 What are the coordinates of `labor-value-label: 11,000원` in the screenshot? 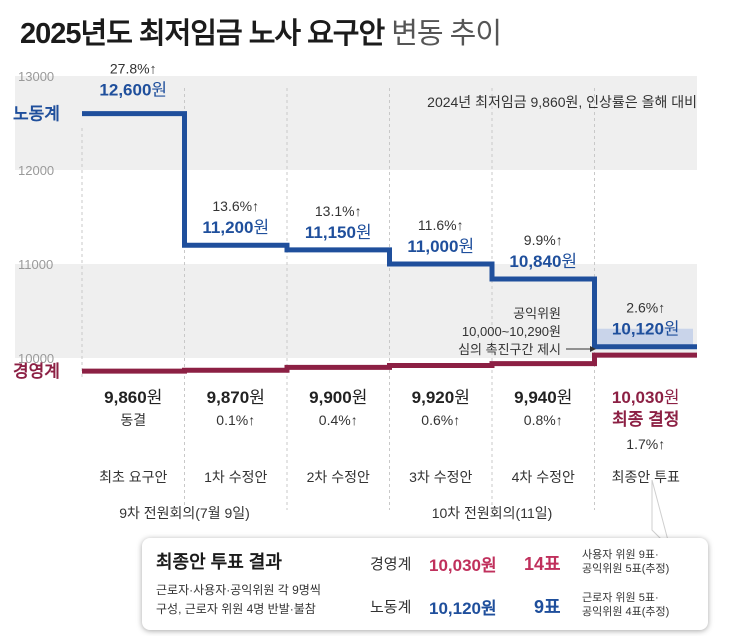 It's located at (440, 246).